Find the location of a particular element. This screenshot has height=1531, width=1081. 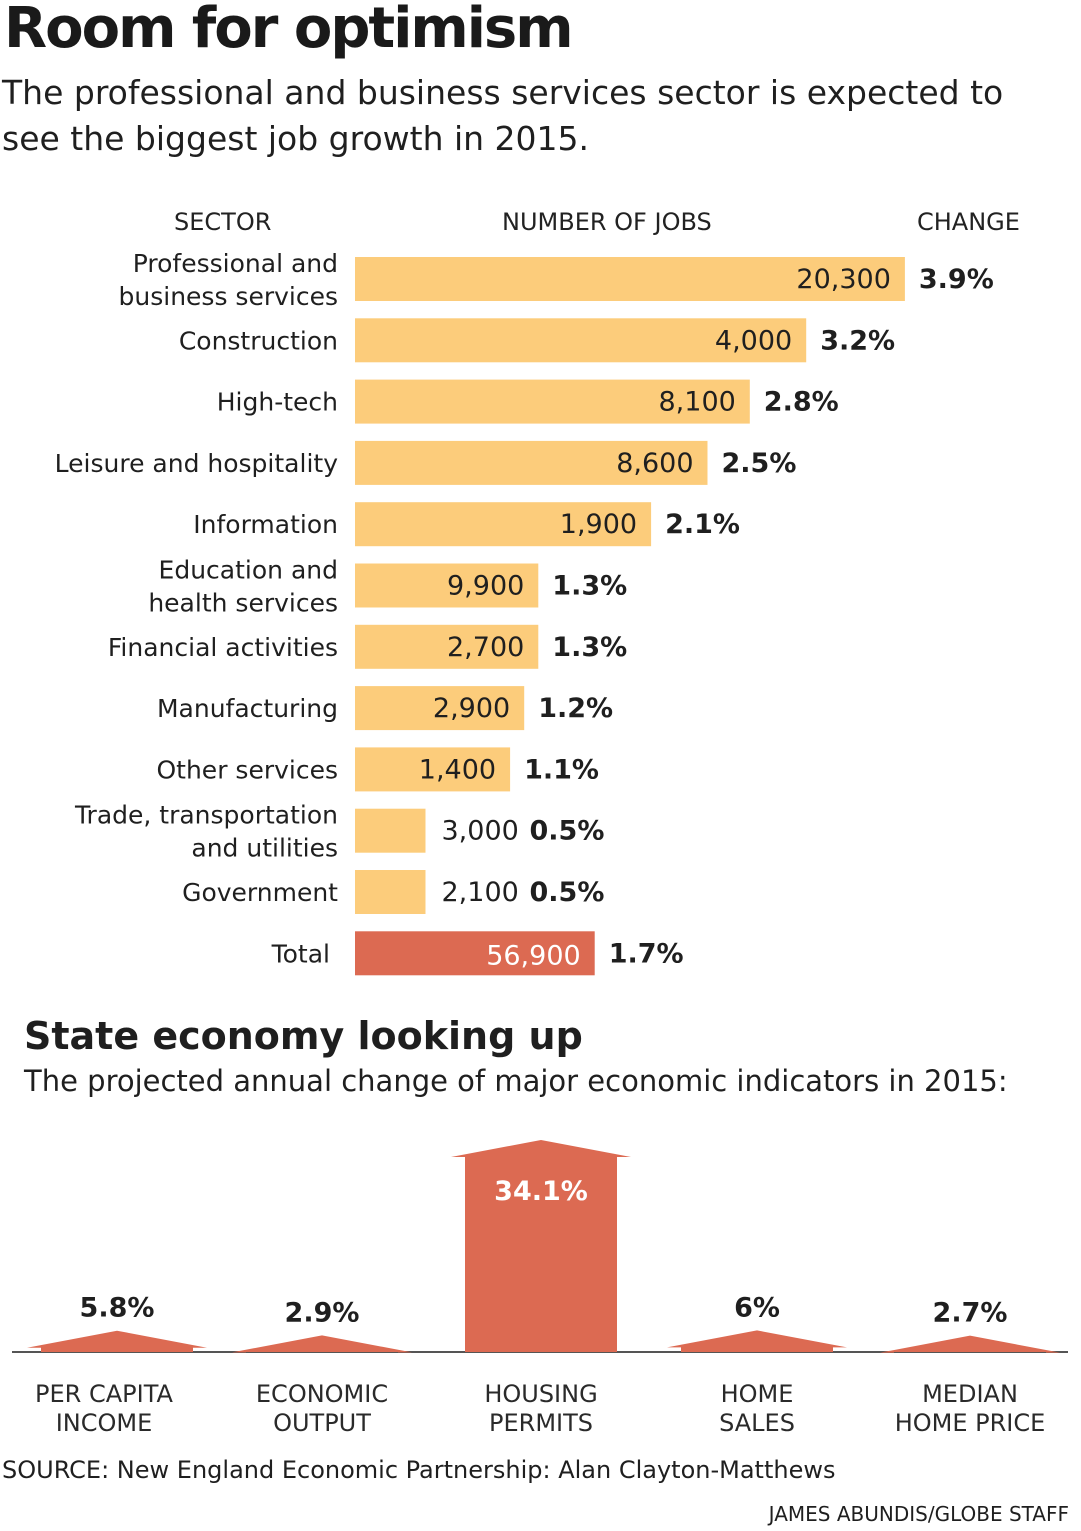

column-header-change: CHANGE is located at coordinates (968, 222).